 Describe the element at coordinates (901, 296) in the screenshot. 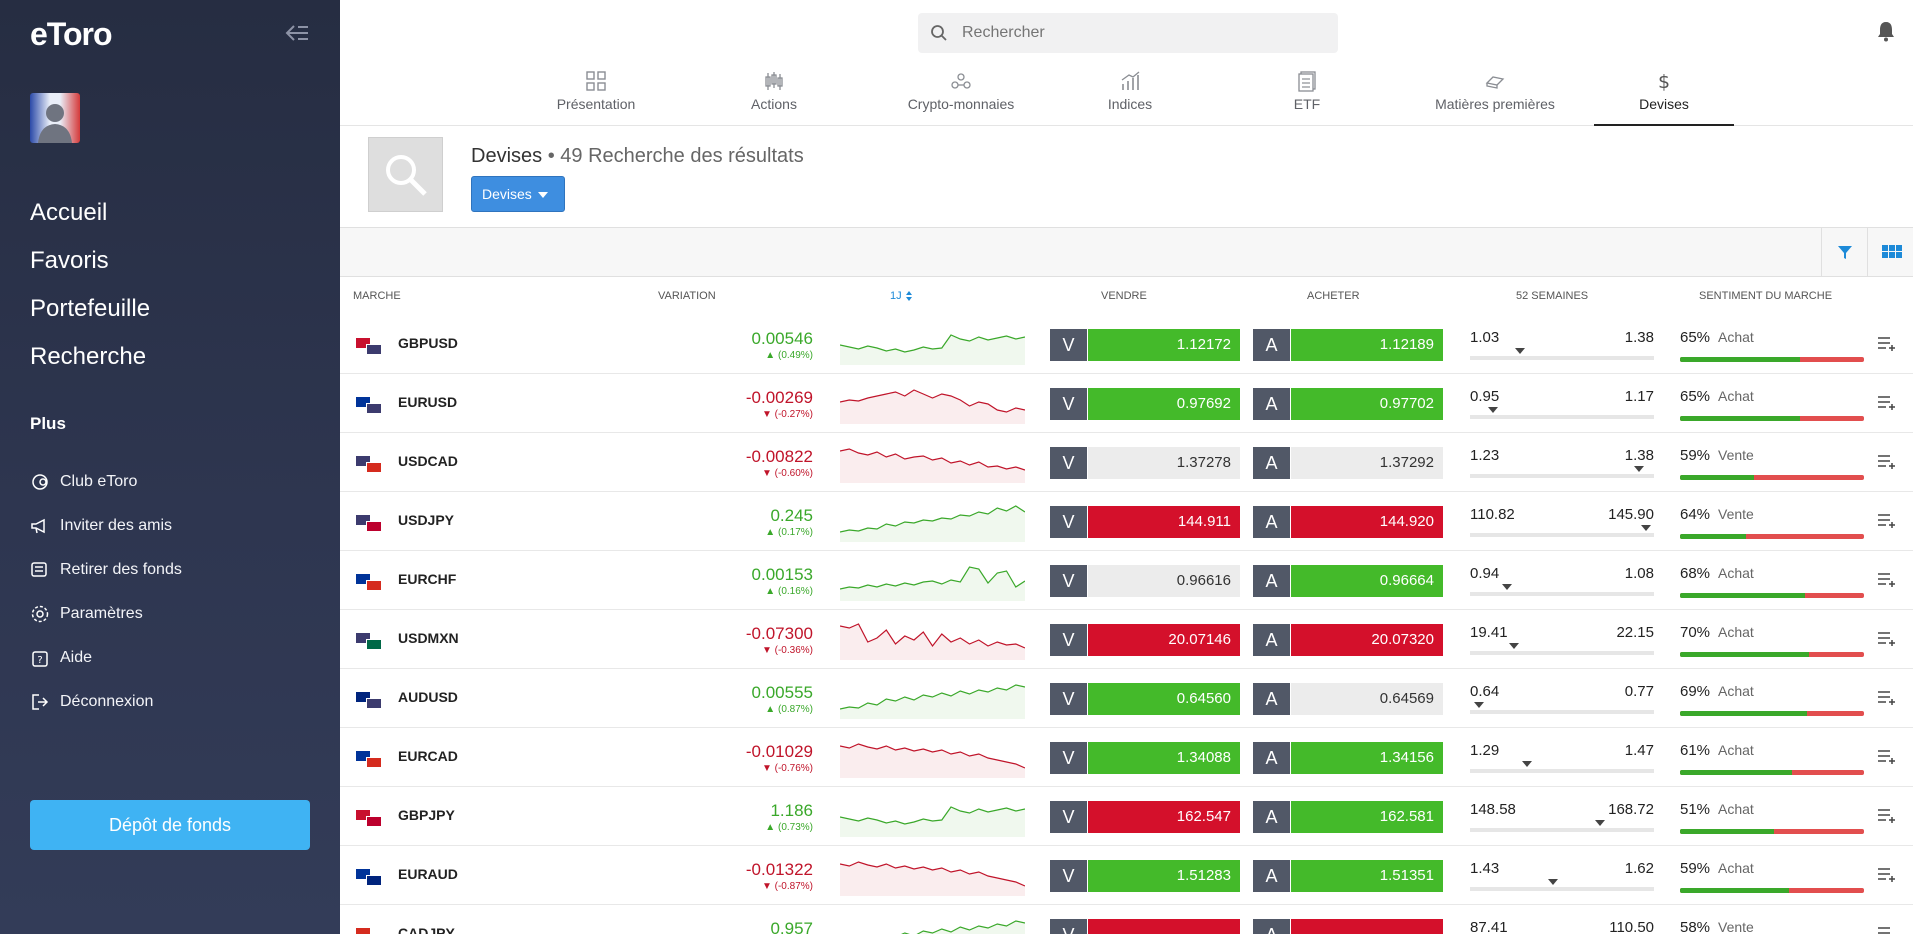

I see `col-period: 1J` at that location.